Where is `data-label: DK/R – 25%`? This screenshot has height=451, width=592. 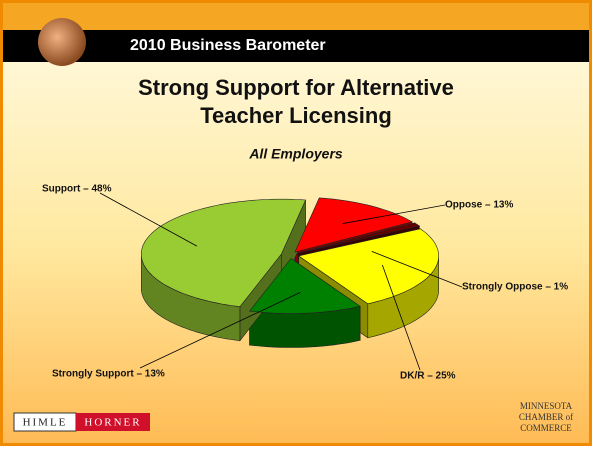
data-label: DK/R – 25% is located at coordinates (428, 376).